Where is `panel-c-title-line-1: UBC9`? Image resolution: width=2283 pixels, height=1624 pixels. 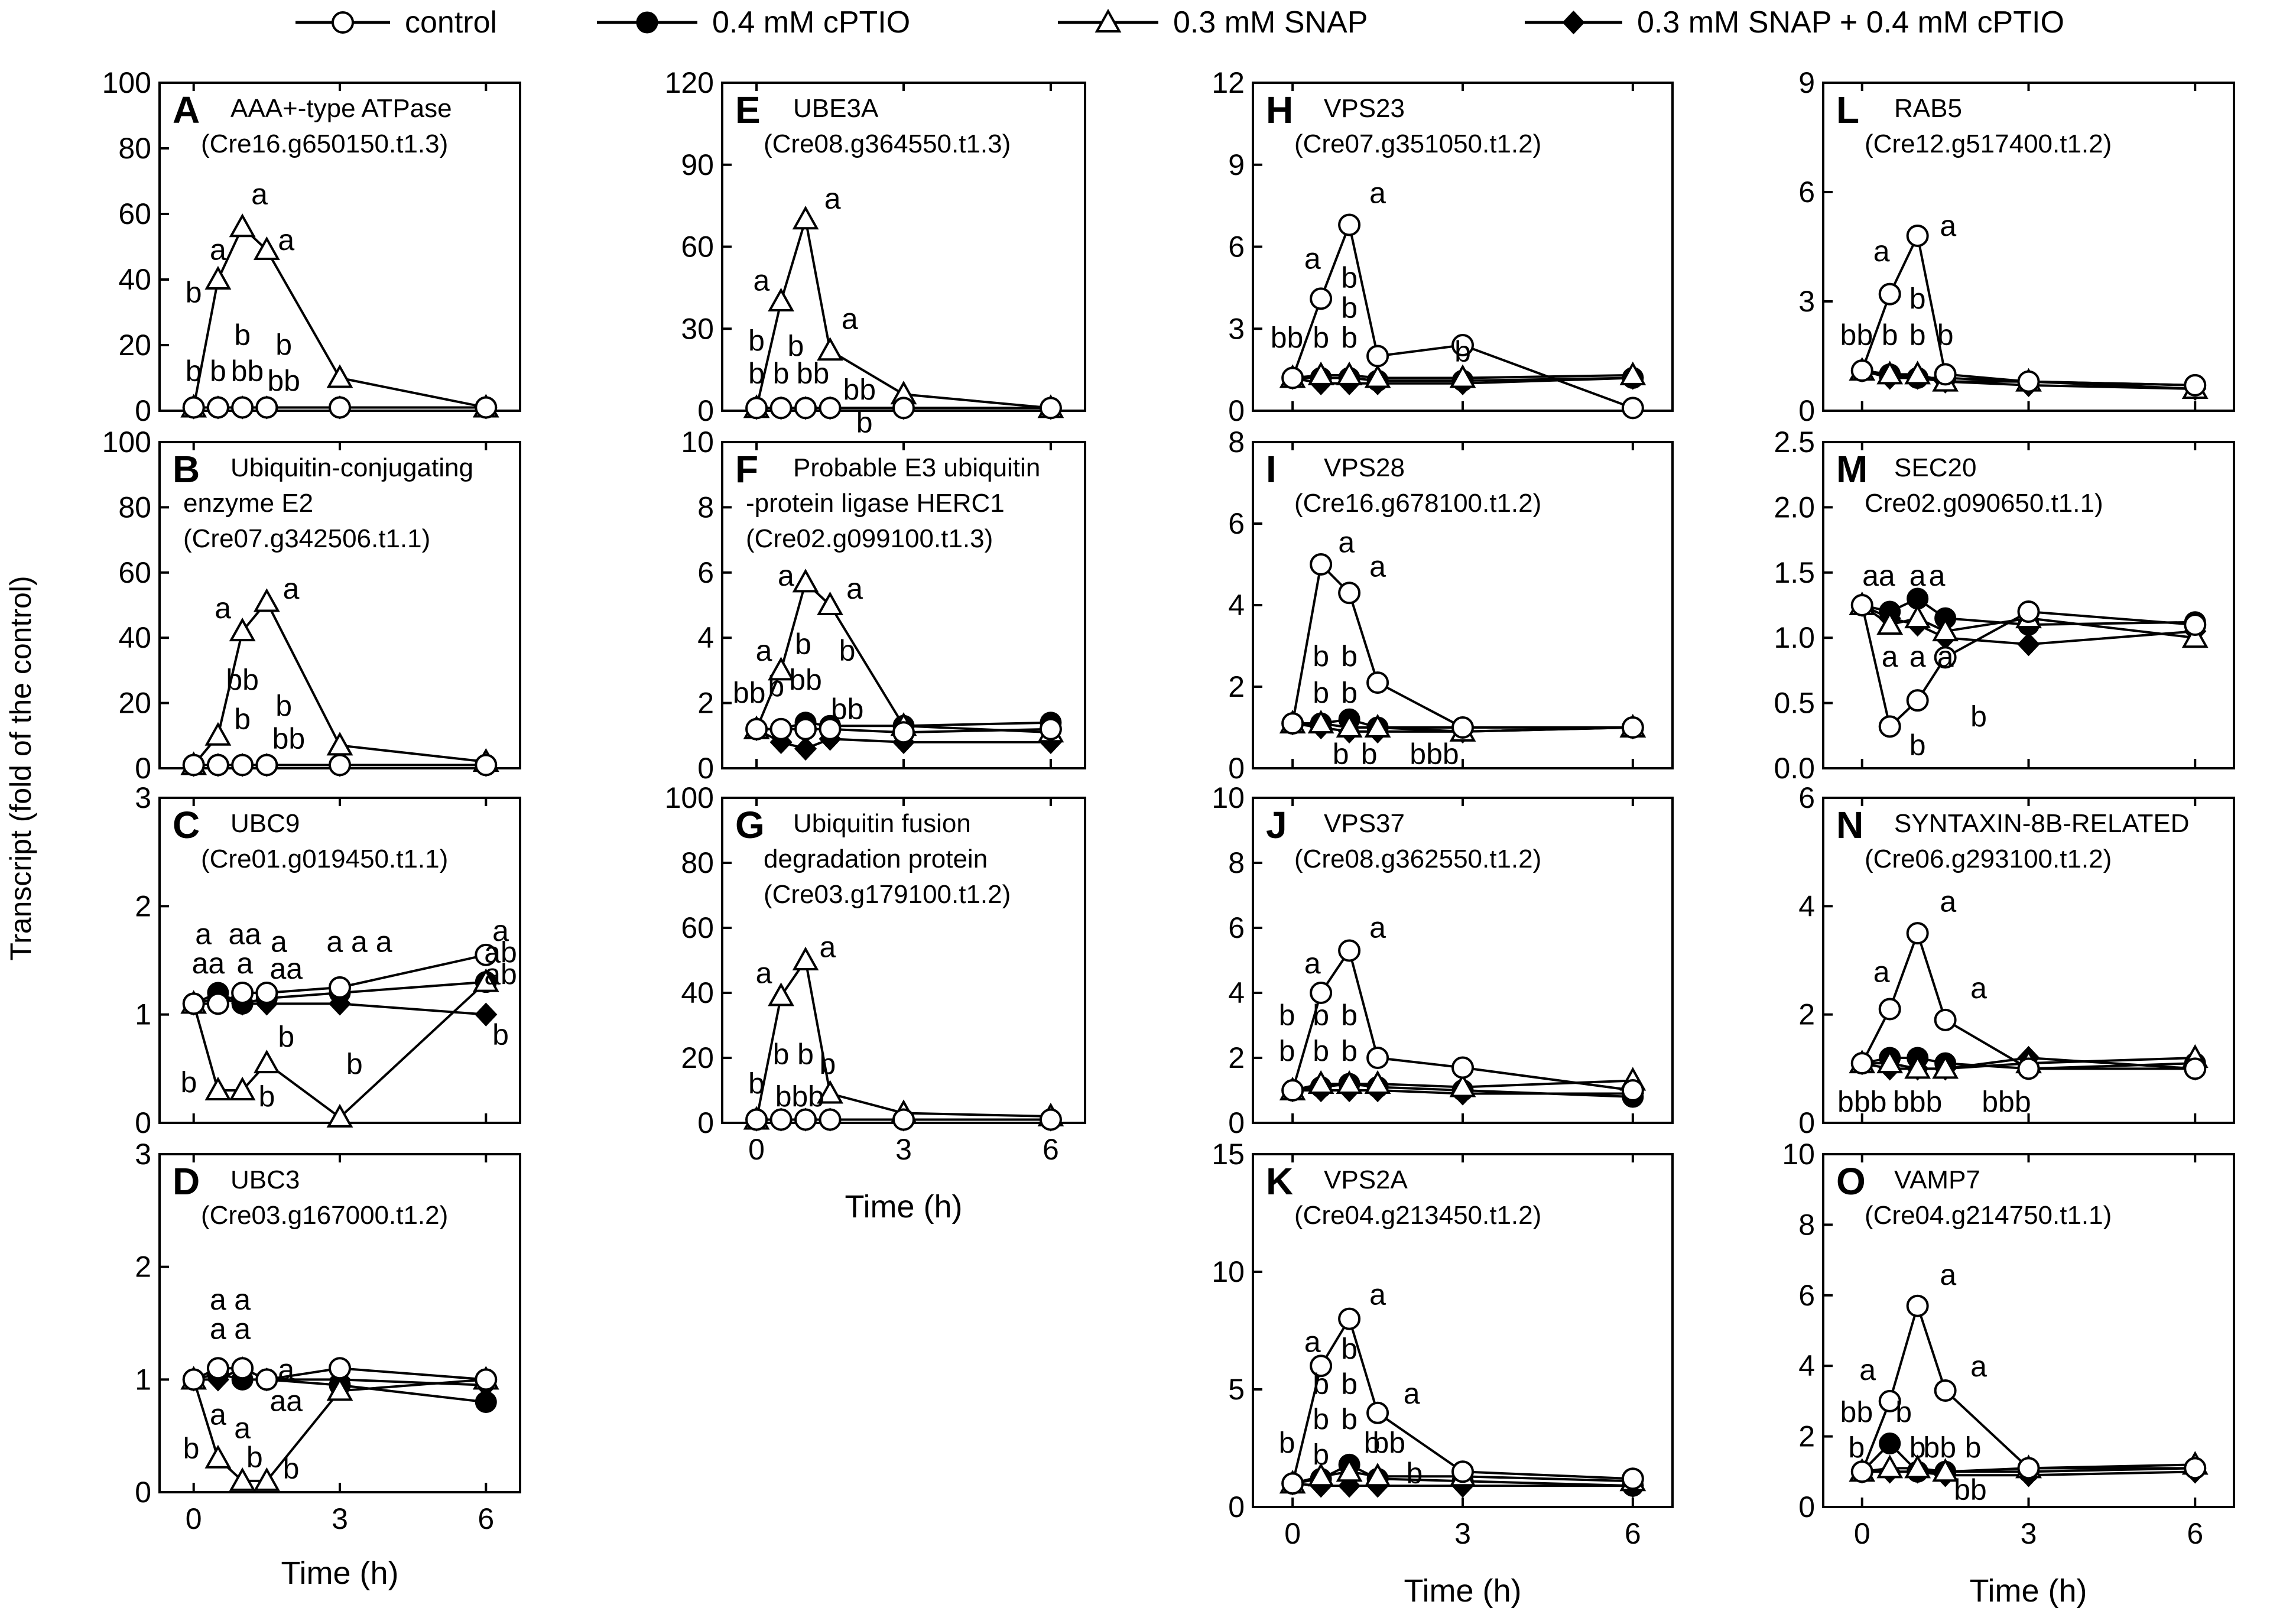
panel-c-title-line-1: UBC9 is located at coordinates (265, 823).